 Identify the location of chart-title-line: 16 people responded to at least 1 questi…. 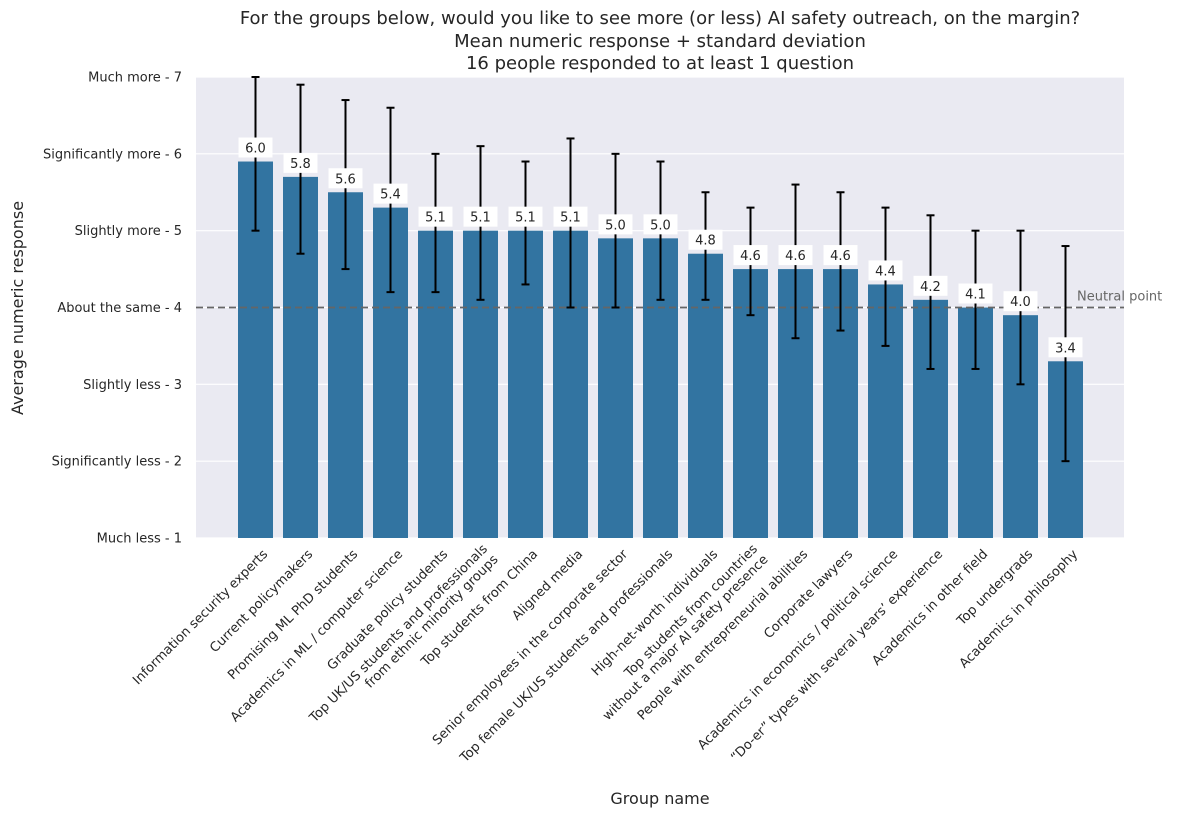
(660, 63).